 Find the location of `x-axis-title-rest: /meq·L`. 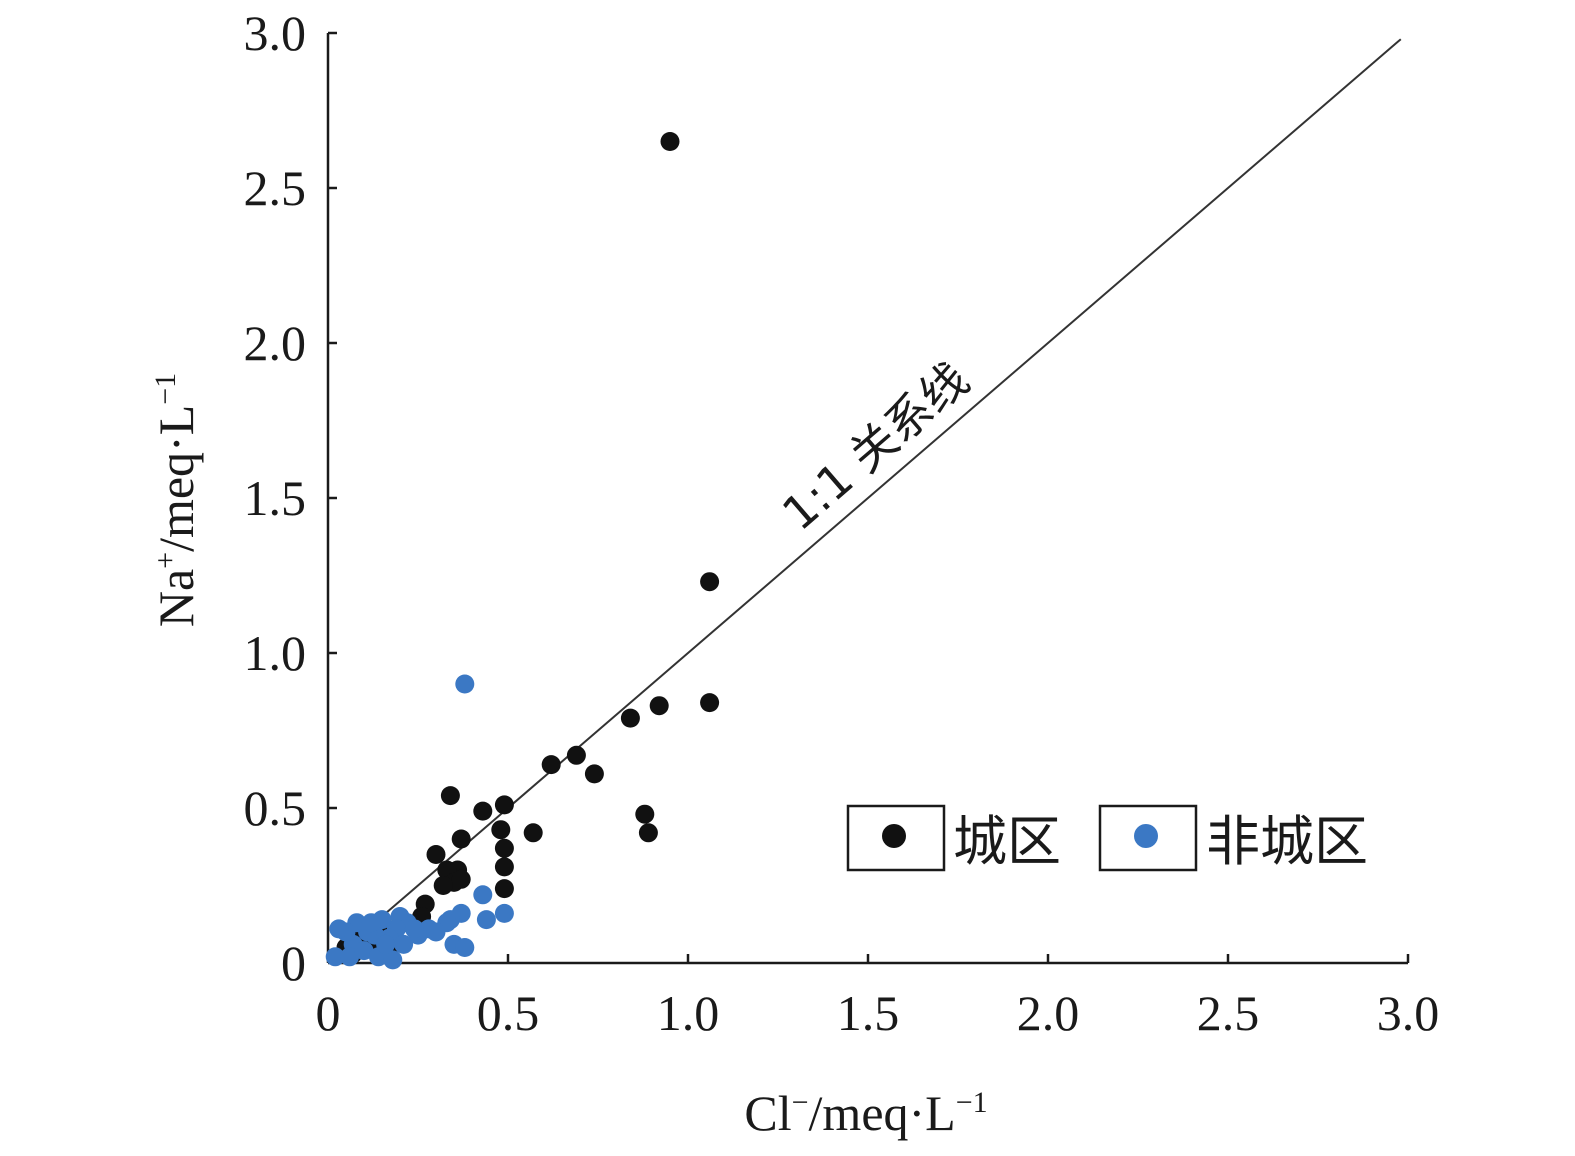

x-axis-title-rest: /meq·L is located at coordinates (882, 1113).